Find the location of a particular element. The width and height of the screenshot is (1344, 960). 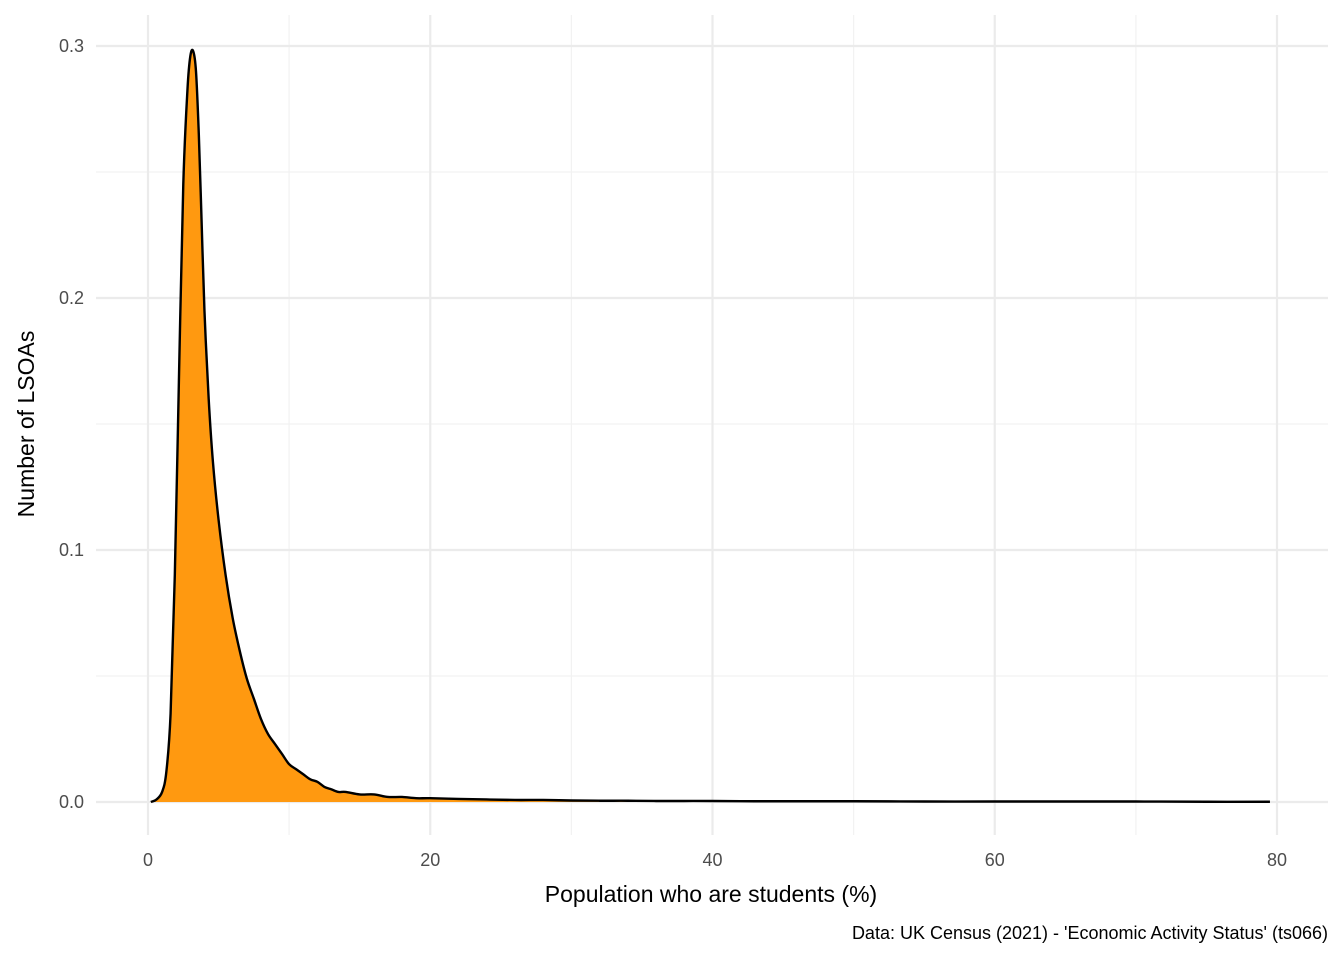

x-tick-label: 20 is located at coordinates (430, 860).